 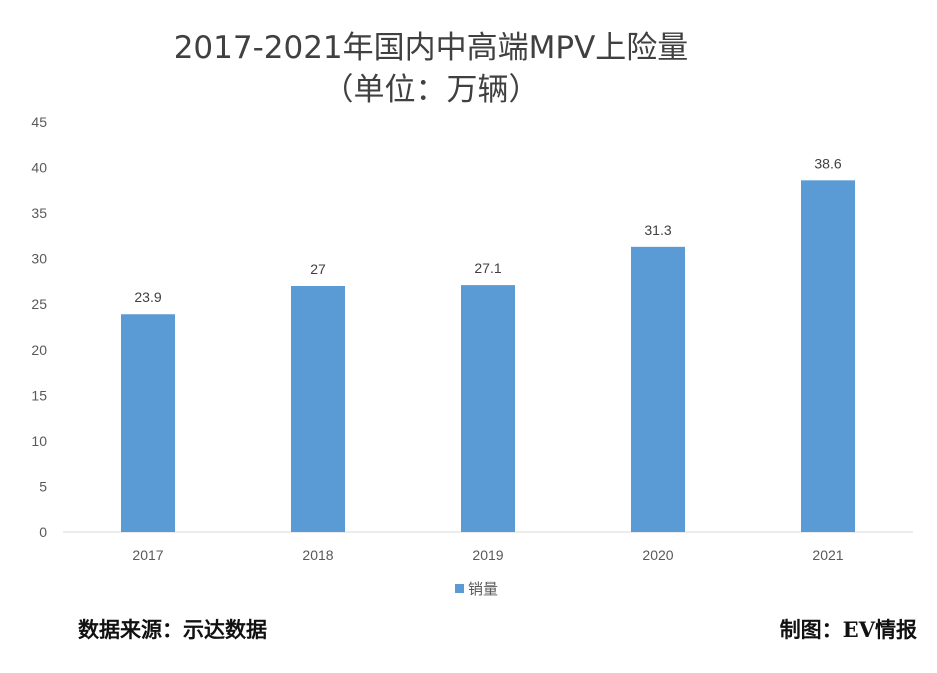 I want to click on x-tick-label-2021: 2021, so click(x=827, y=555).